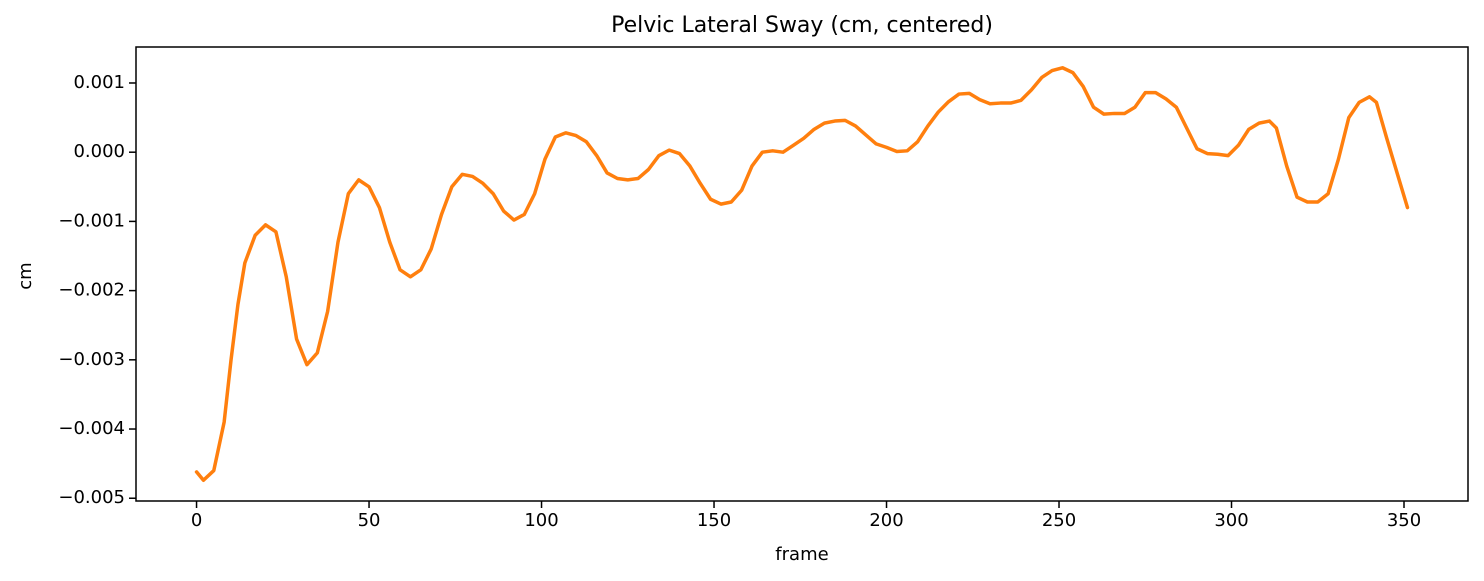  What do you see at coordinates (25, 275) in the screenshot?
I see `y-axis-label: cm` at bounding box center [25, 275].